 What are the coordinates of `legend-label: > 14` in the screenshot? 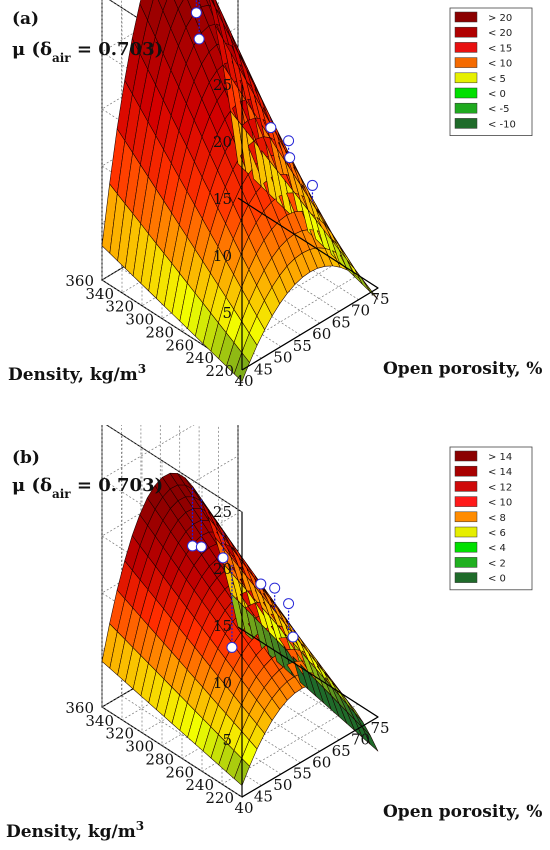 It's located at (500, 457).